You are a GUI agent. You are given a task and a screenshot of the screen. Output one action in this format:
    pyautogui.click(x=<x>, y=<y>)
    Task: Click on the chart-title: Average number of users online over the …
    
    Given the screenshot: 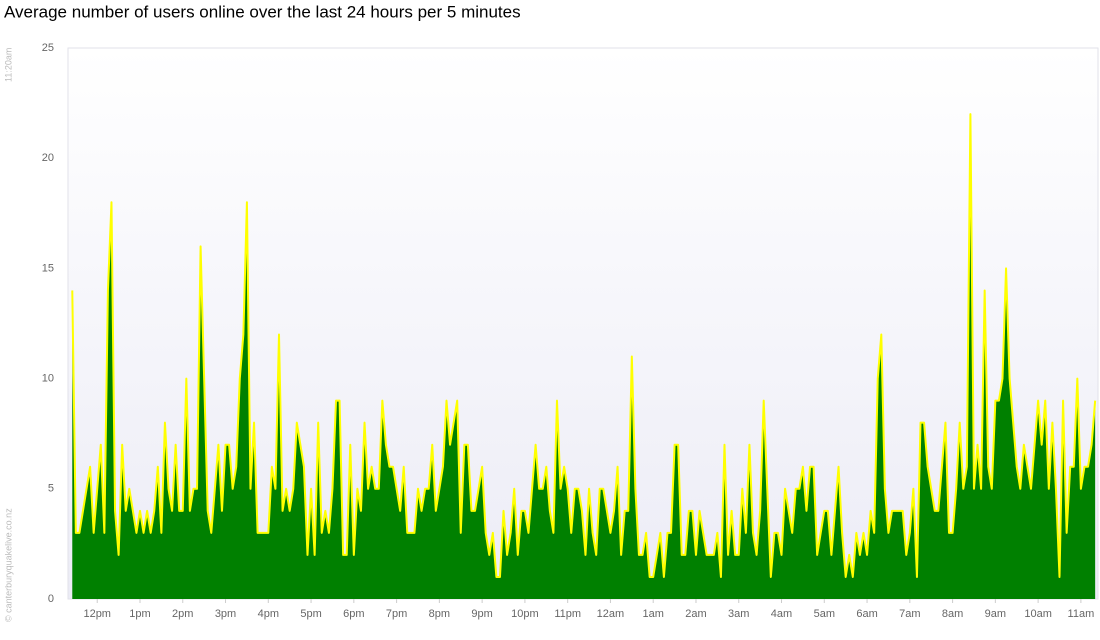 What is the action you would take?
    pyautogui.click(x=262, y=11)
    